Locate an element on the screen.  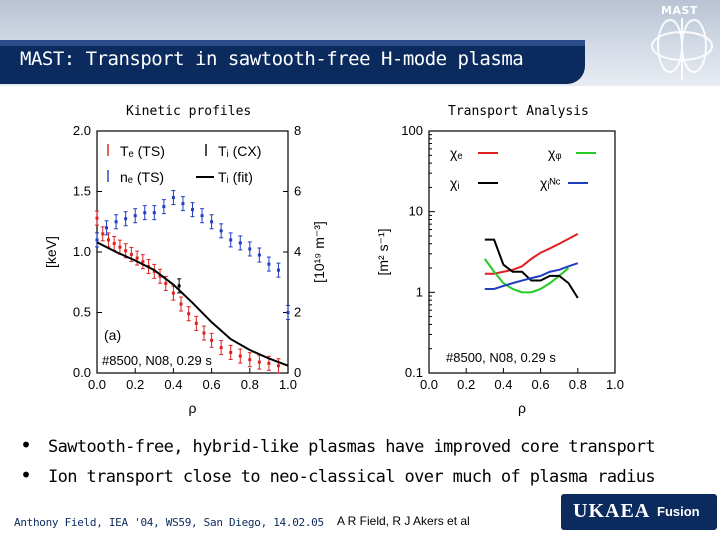
mast-logo-icon is located at coordinates (682, 49).